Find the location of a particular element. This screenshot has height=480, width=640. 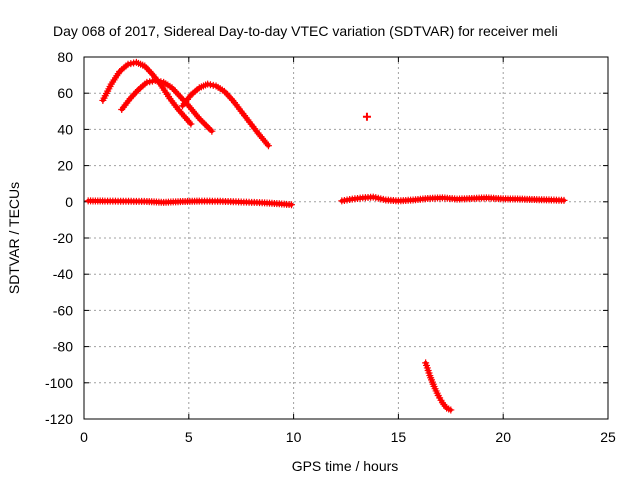

y-tick-label: -100 is located at coordinates (59, 383).